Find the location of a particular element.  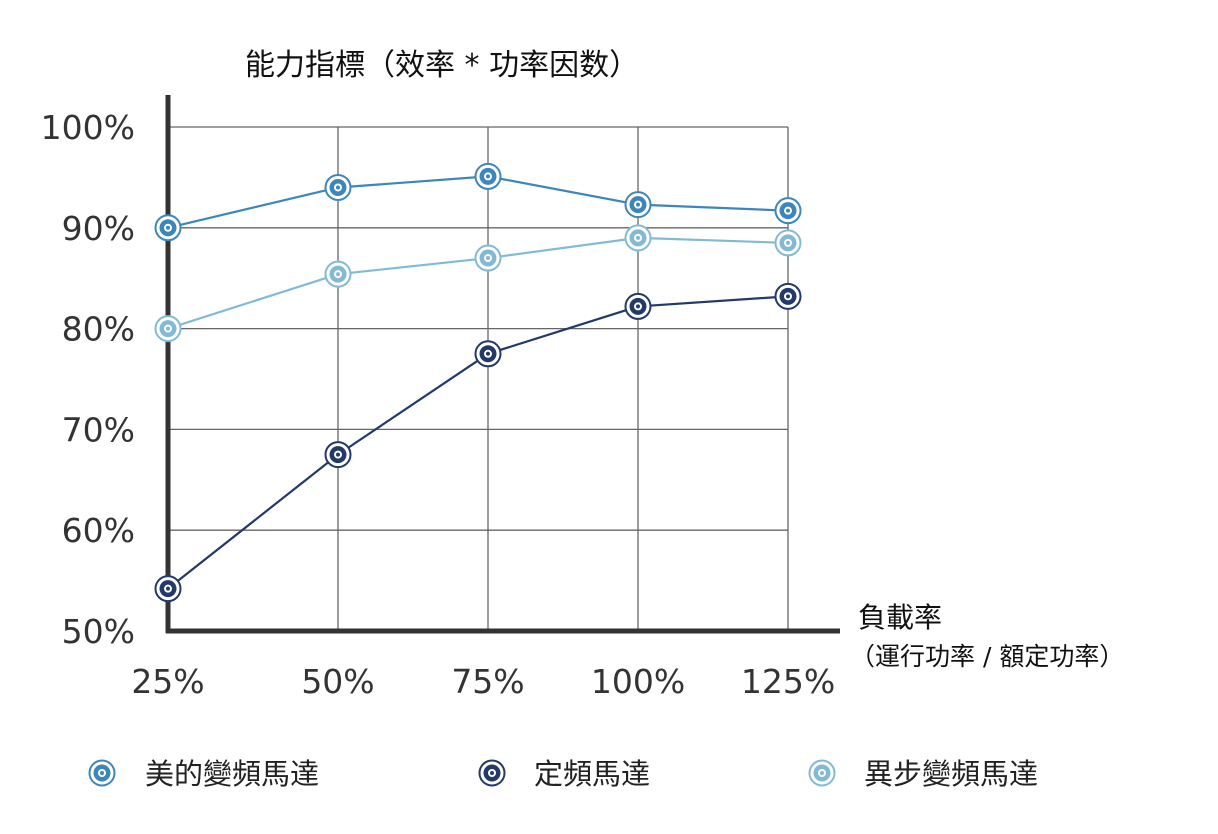

x-axis-label: 負載率 is located at coordinates (900, 617).